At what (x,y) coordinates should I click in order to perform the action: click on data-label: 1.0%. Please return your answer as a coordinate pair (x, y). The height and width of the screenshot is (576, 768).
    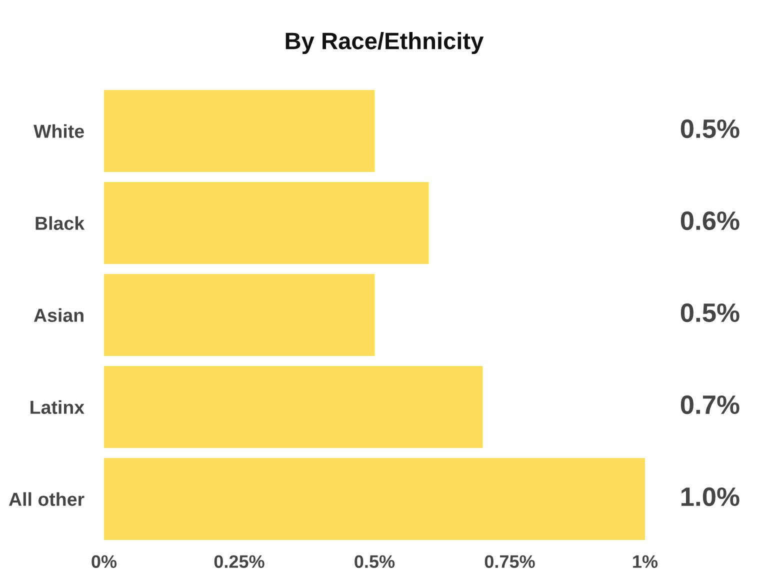
    Looking at the image, I should click on (711, 496).